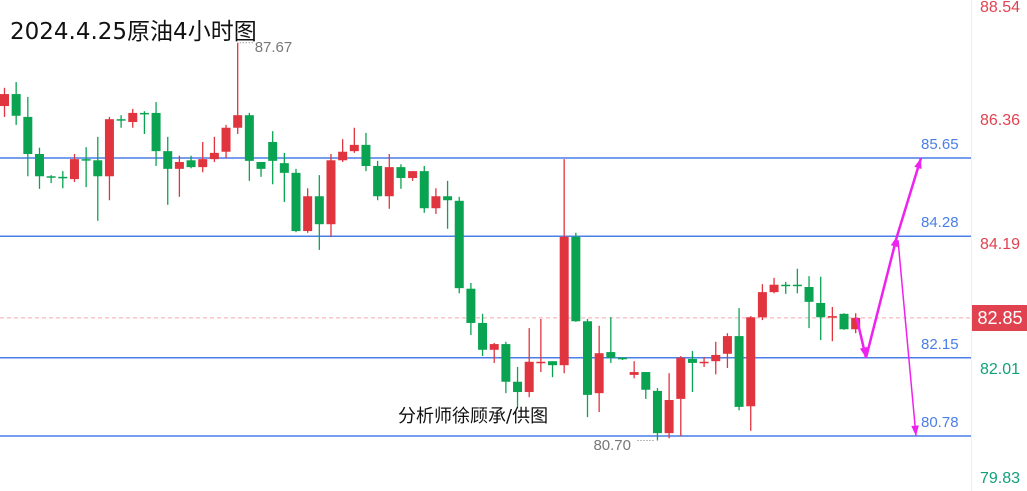  I want to click on low-annotation: 80.70, so click(612, 445).